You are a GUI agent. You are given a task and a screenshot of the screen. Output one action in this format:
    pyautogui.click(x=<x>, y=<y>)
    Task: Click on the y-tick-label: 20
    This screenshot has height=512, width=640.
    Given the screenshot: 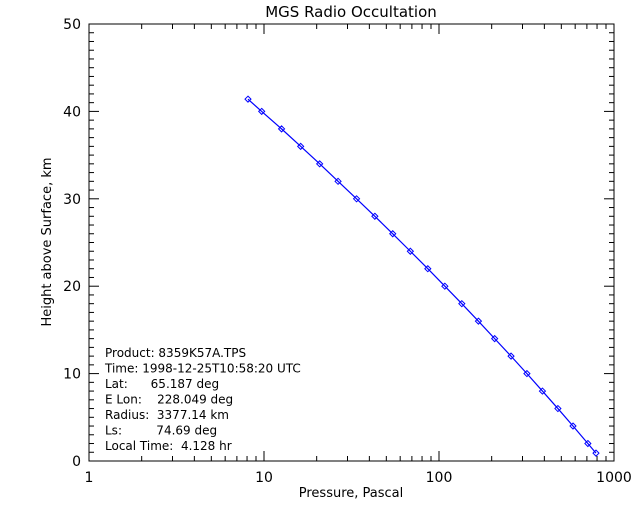 What is the action you would take?
    pyautogui.click(x=72, y=287)
    